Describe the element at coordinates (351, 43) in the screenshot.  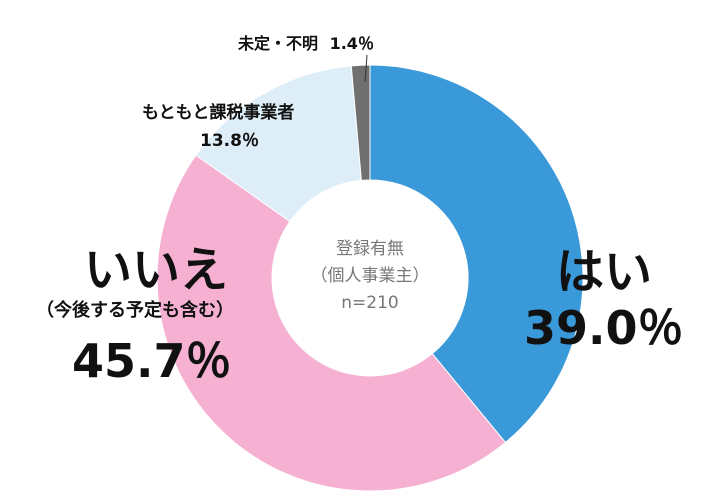
I see `value-undecided: 1.4％` at that location.